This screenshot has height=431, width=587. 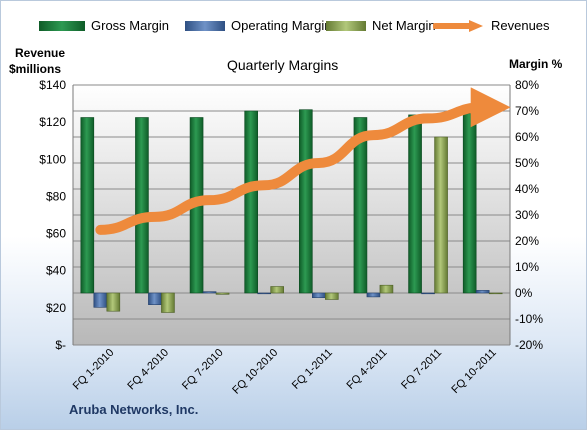 I want to click on right-tick-label: 10%, so click(x=527, y=267).